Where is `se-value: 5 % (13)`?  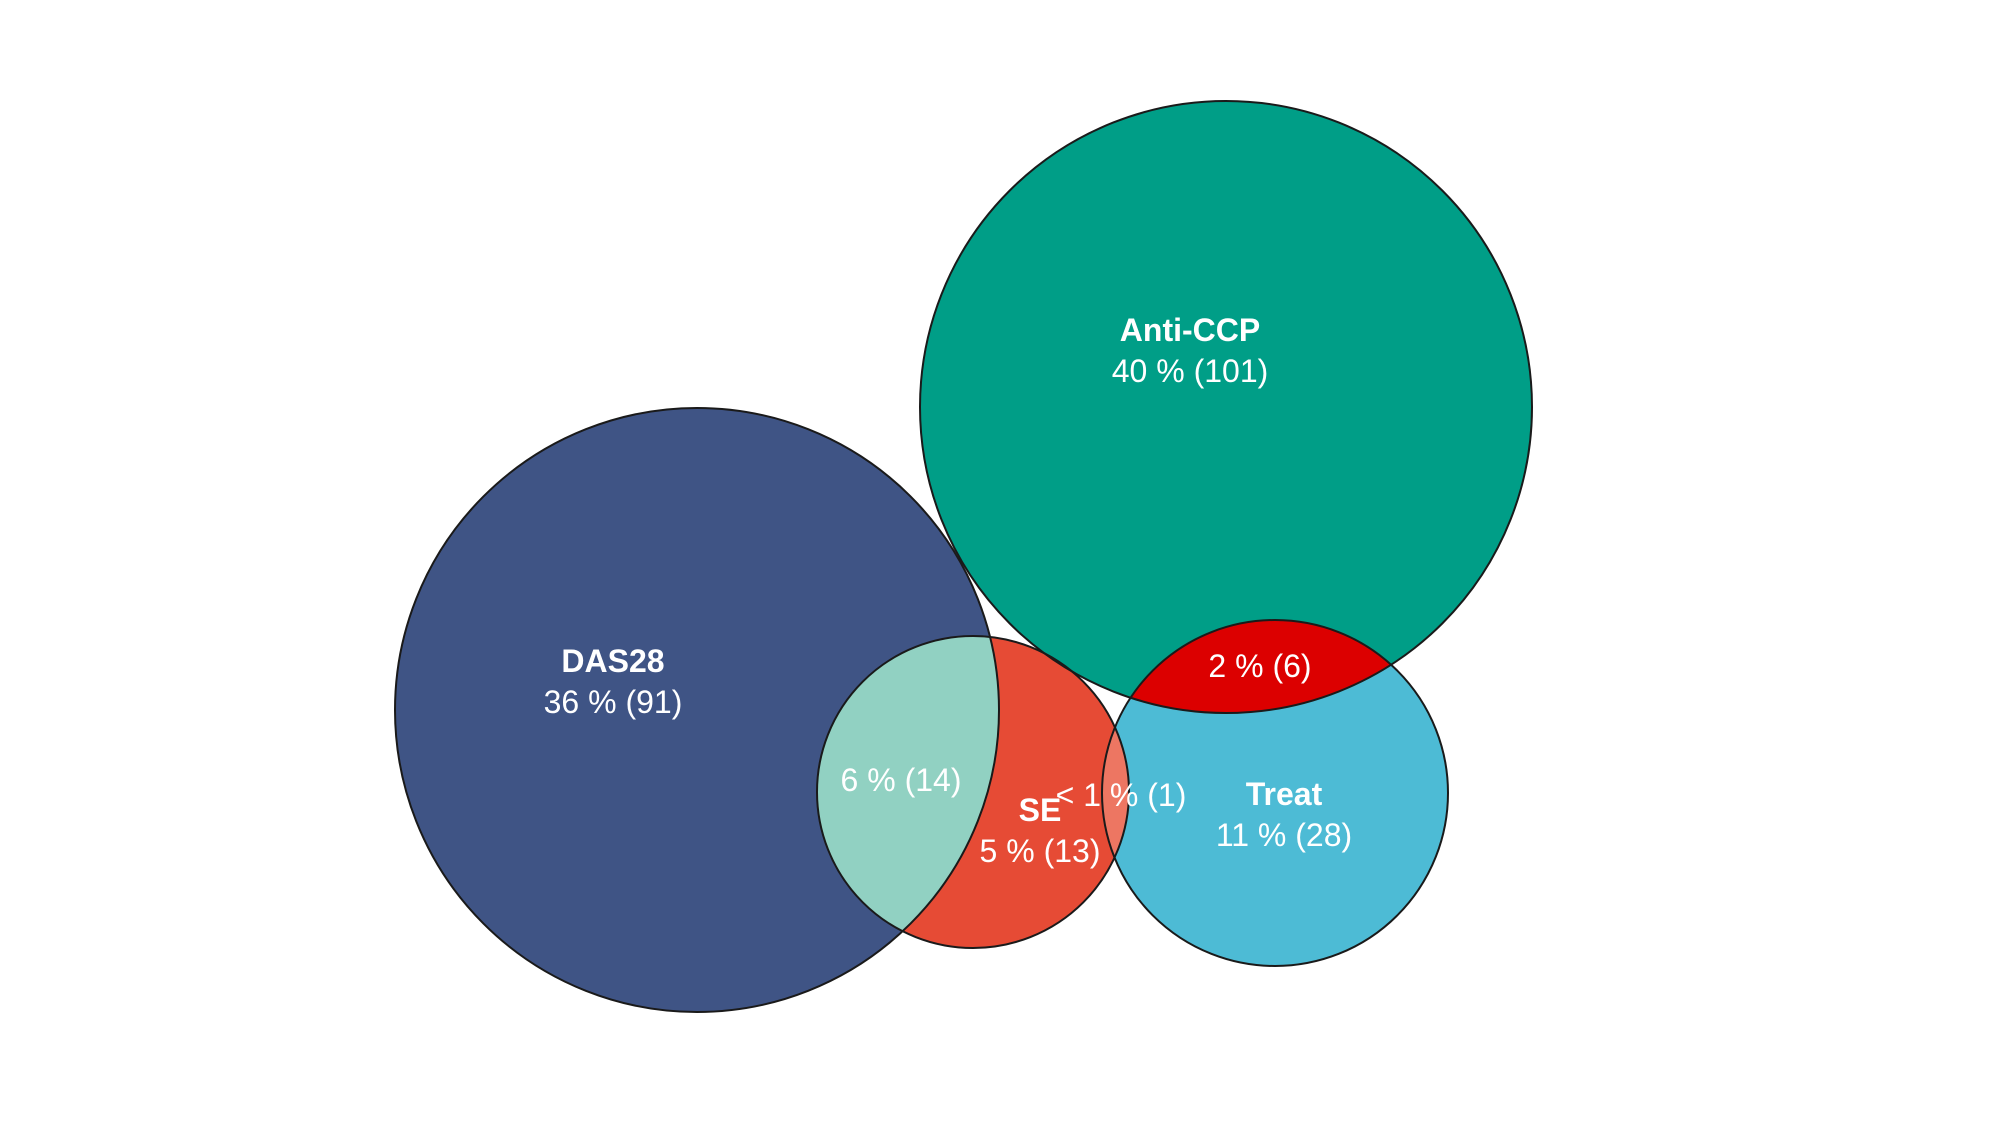 se-value: 5 % (13) is located at coordinates (1040, 851).